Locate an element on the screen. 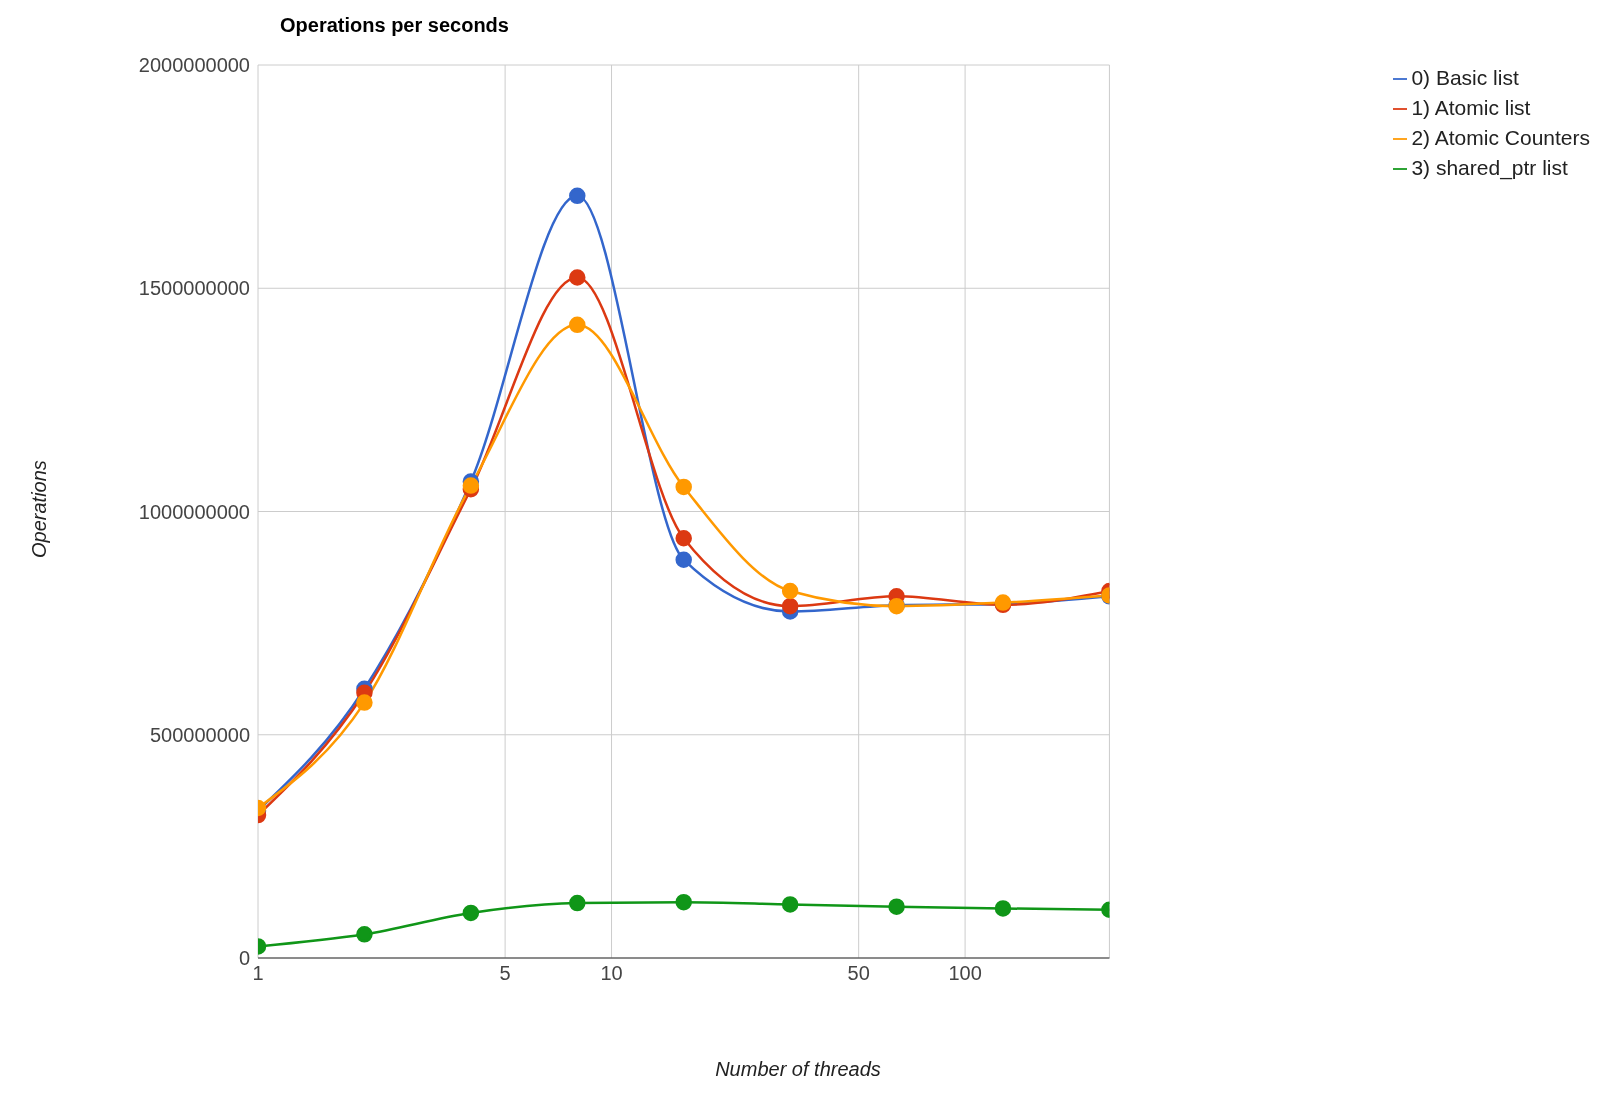  y-tick-label: 1500000000 is located at coordinates (194, 288).